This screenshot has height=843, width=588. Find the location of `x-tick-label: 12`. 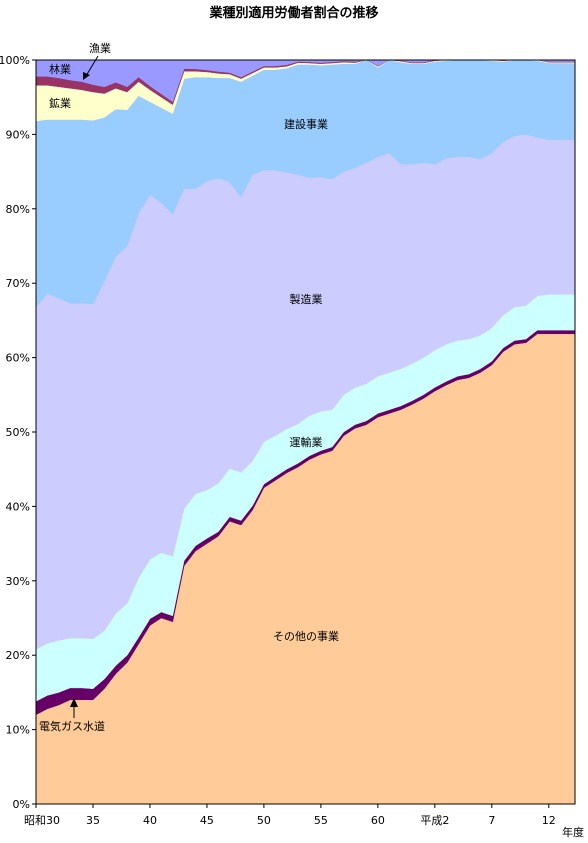

x-tick-label: 12 is located at coordinates (549, 820).